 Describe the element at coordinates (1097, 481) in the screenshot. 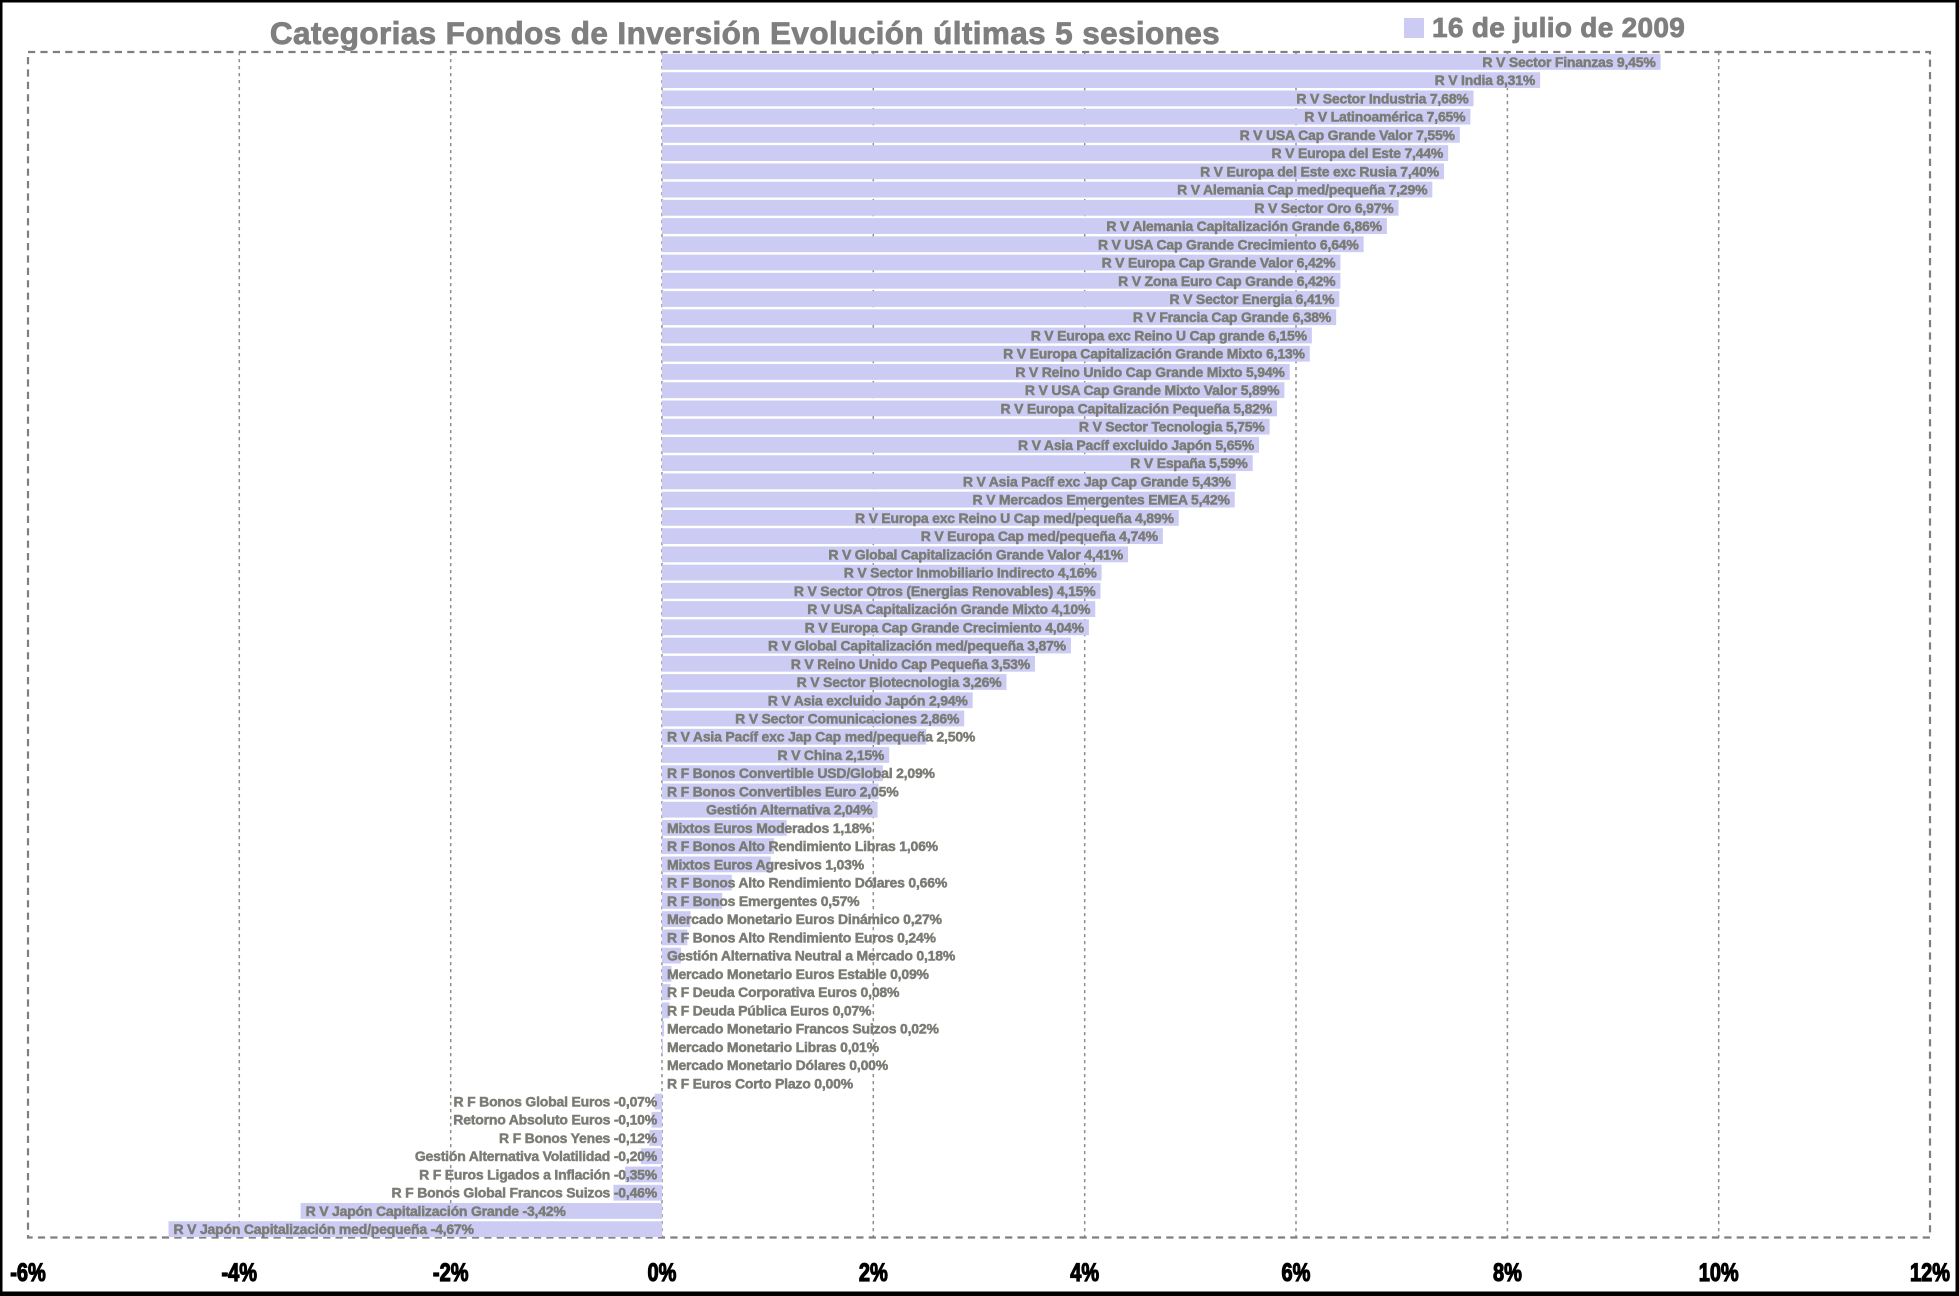

I see `svg-text:R V Asia Pacíf exc Jap Cap Gra: R V Asia Pacíf exc Jap Cap Grande 5,43%` at that location.